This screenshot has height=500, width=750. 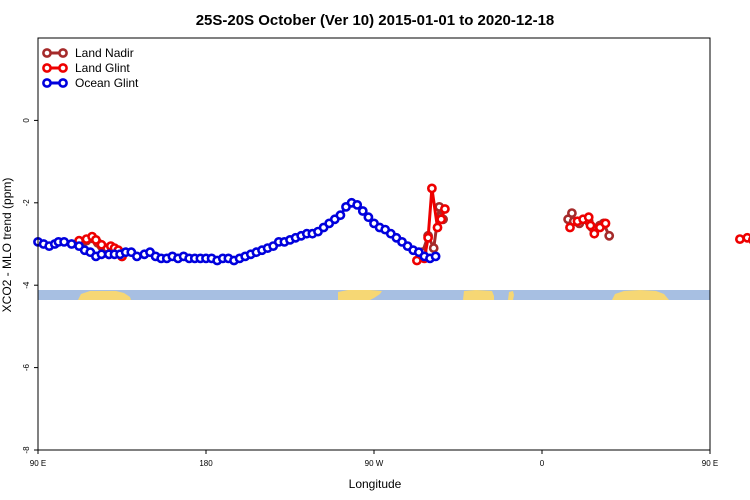 I want to click on y-axis: 0 -2 -4 -6 -8, so click(x=30, y=286).